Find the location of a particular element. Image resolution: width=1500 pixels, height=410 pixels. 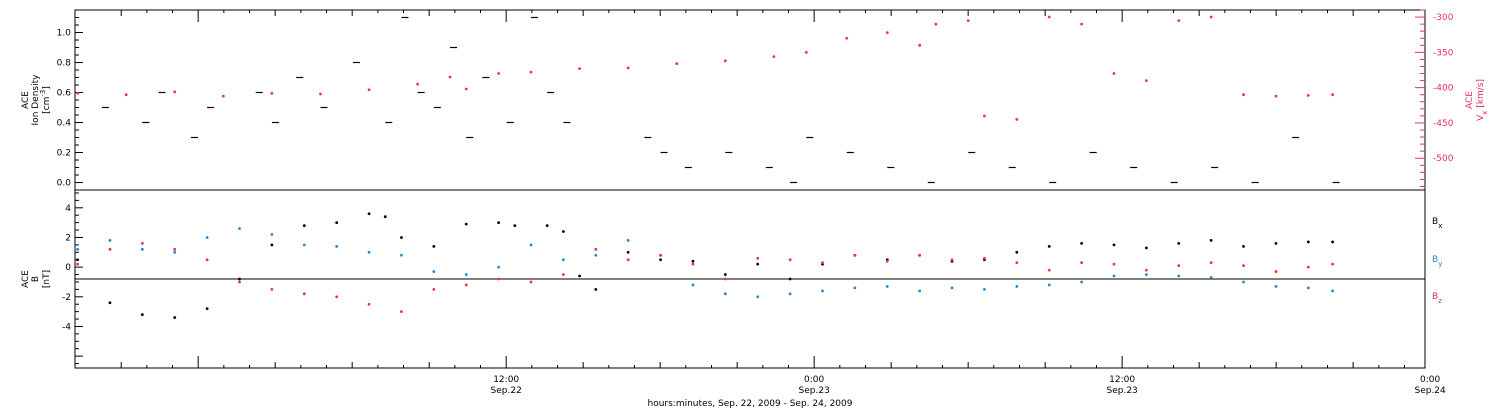

velocity-tick-label: -350 is located at coordinates (1443, 53).